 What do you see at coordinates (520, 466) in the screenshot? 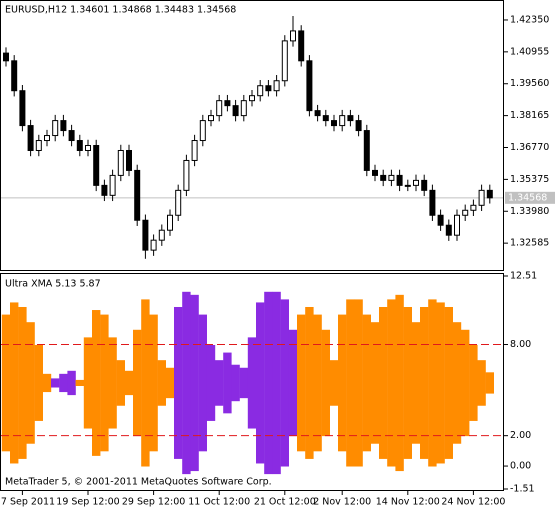
I see `y-tick-label: 0.00` at bounding box center [520, 466].